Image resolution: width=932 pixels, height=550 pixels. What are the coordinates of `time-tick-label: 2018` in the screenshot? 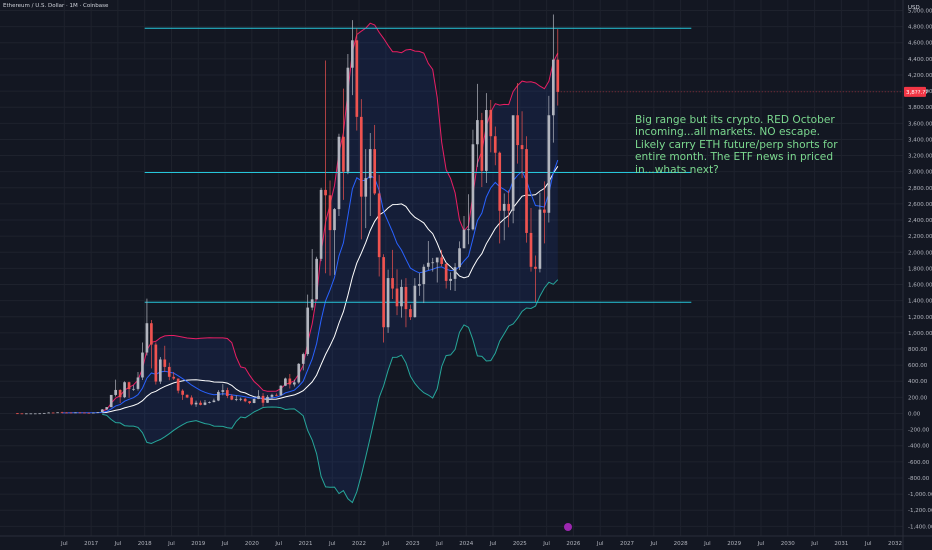 It's located at (145, 544).